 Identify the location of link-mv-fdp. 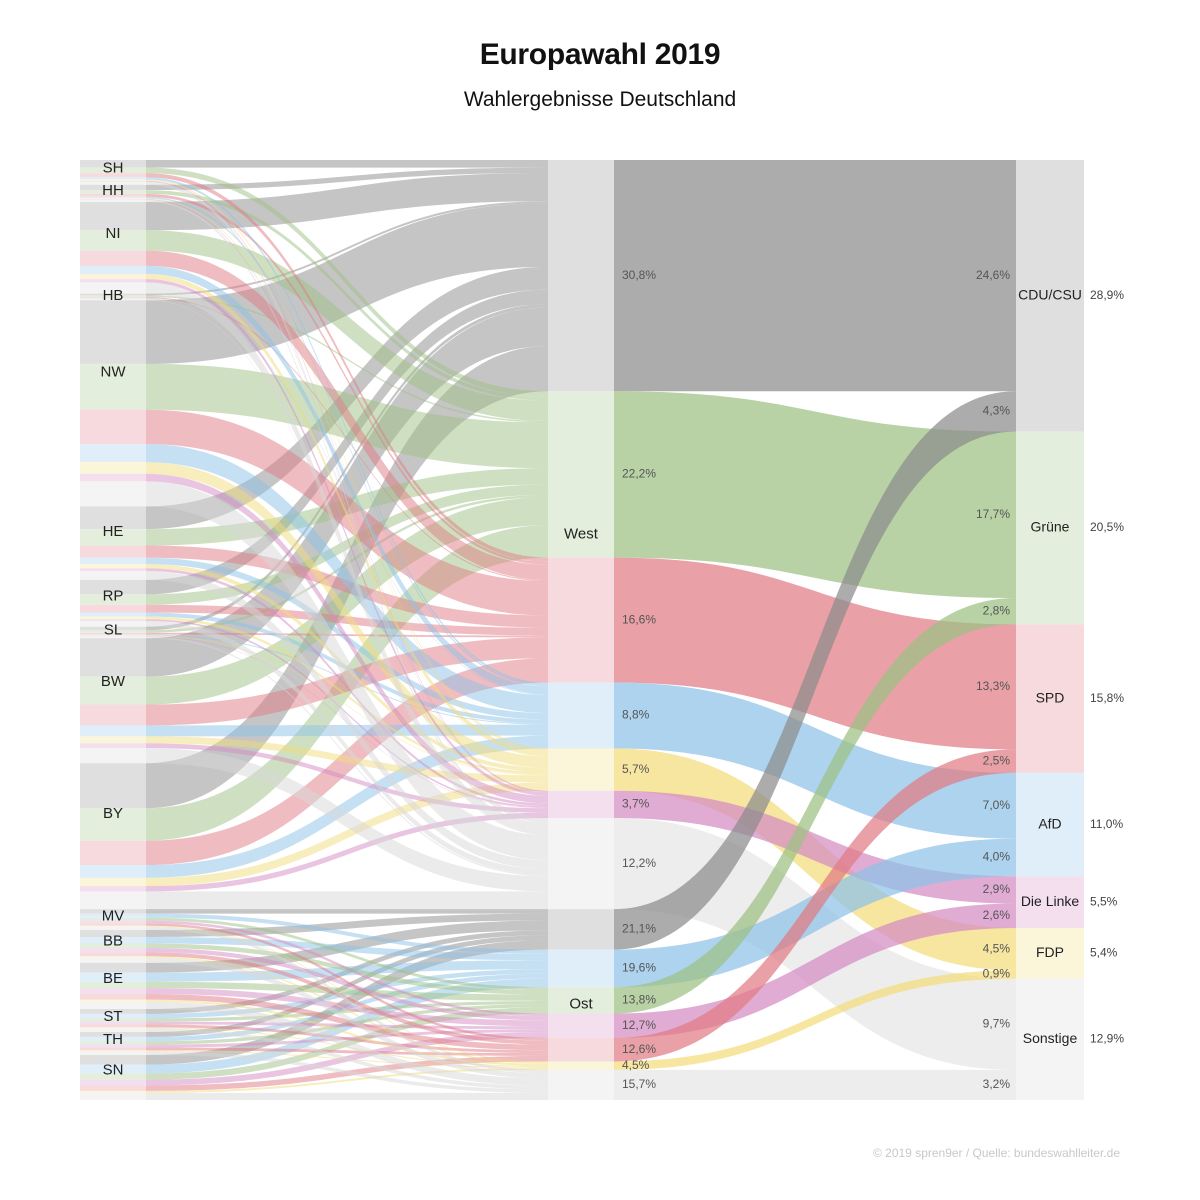
(347, 994).